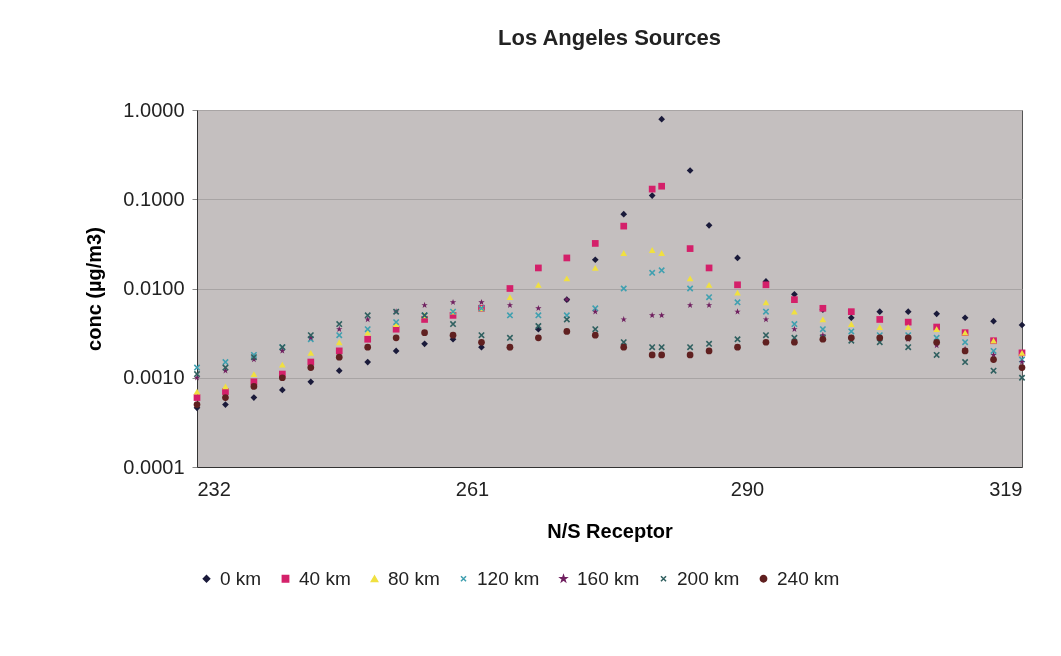 The width and height of the screenshot is (1061, 656). I want to click on y-axis-title: conc (µg/m3), so click(94, 289).